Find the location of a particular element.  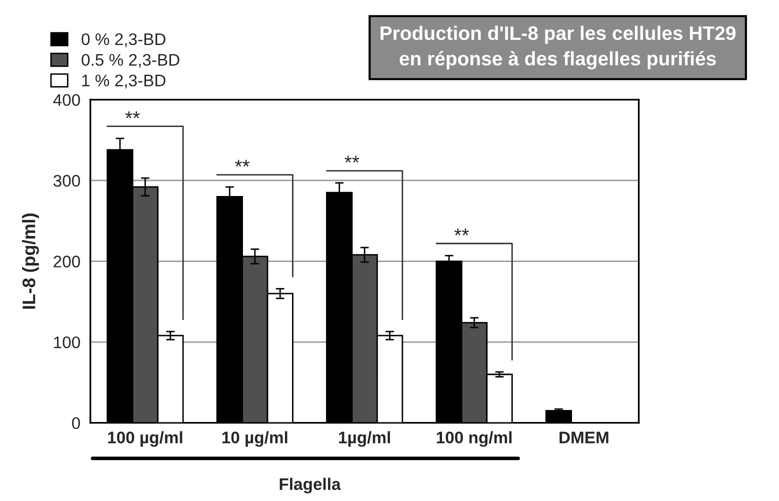

legend-label: 1 % 2,3-BD is located at coordinates (124, 81).